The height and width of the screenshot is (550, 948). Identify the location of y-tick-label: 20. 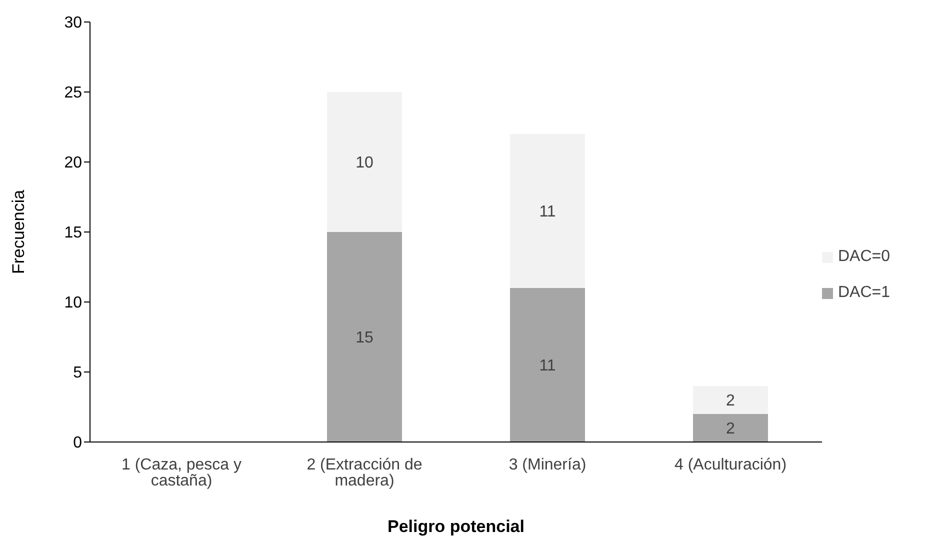
(73, 163).